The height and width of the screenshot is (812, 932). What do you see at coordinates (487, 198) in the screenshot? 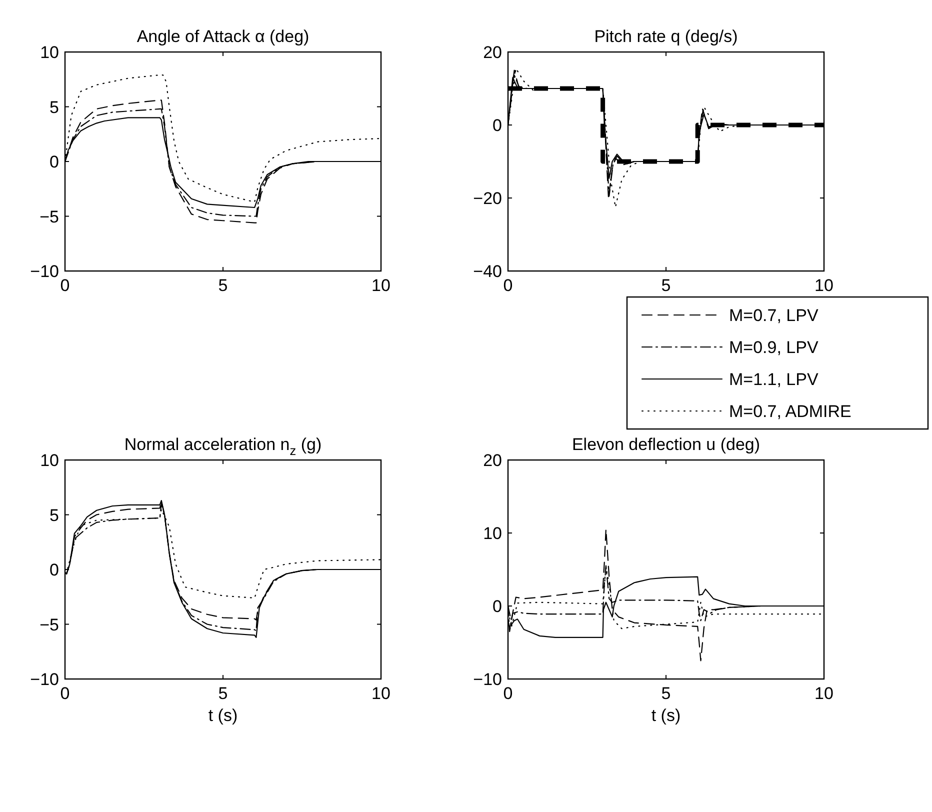
I see `y-tick-label: −20` at bounding box center [487, 198].